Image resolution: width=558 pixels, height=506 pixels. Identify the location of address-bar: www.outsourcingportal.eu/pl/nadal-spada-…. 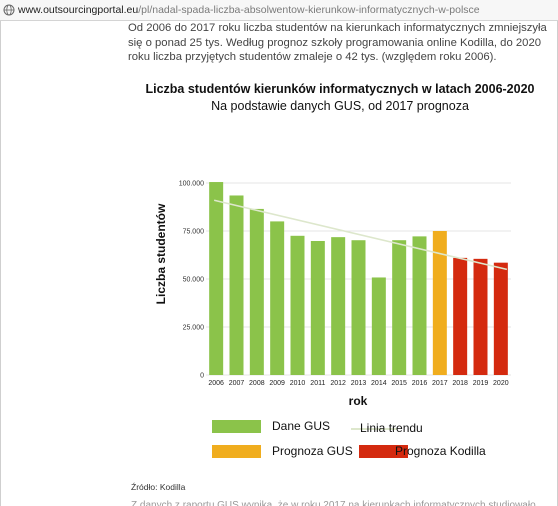
(279, 10).